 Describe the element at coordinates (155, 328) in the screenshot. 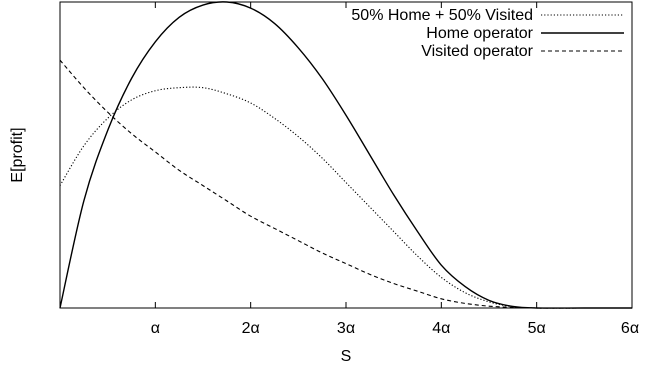

I see `x-tick-label-1: α` at that location.